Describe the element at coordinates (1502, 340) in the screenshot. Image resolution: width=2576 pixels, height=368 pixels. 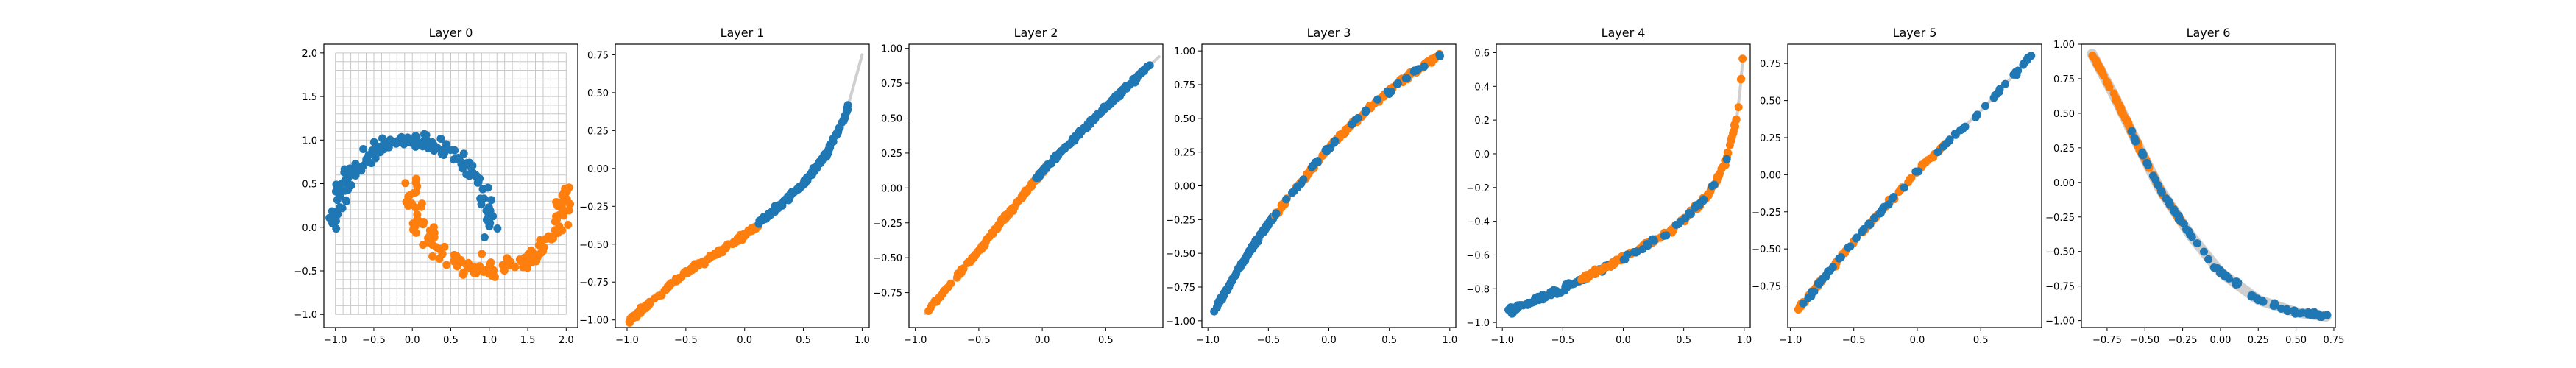
I see `x-tick-label: −1.0` at that location.